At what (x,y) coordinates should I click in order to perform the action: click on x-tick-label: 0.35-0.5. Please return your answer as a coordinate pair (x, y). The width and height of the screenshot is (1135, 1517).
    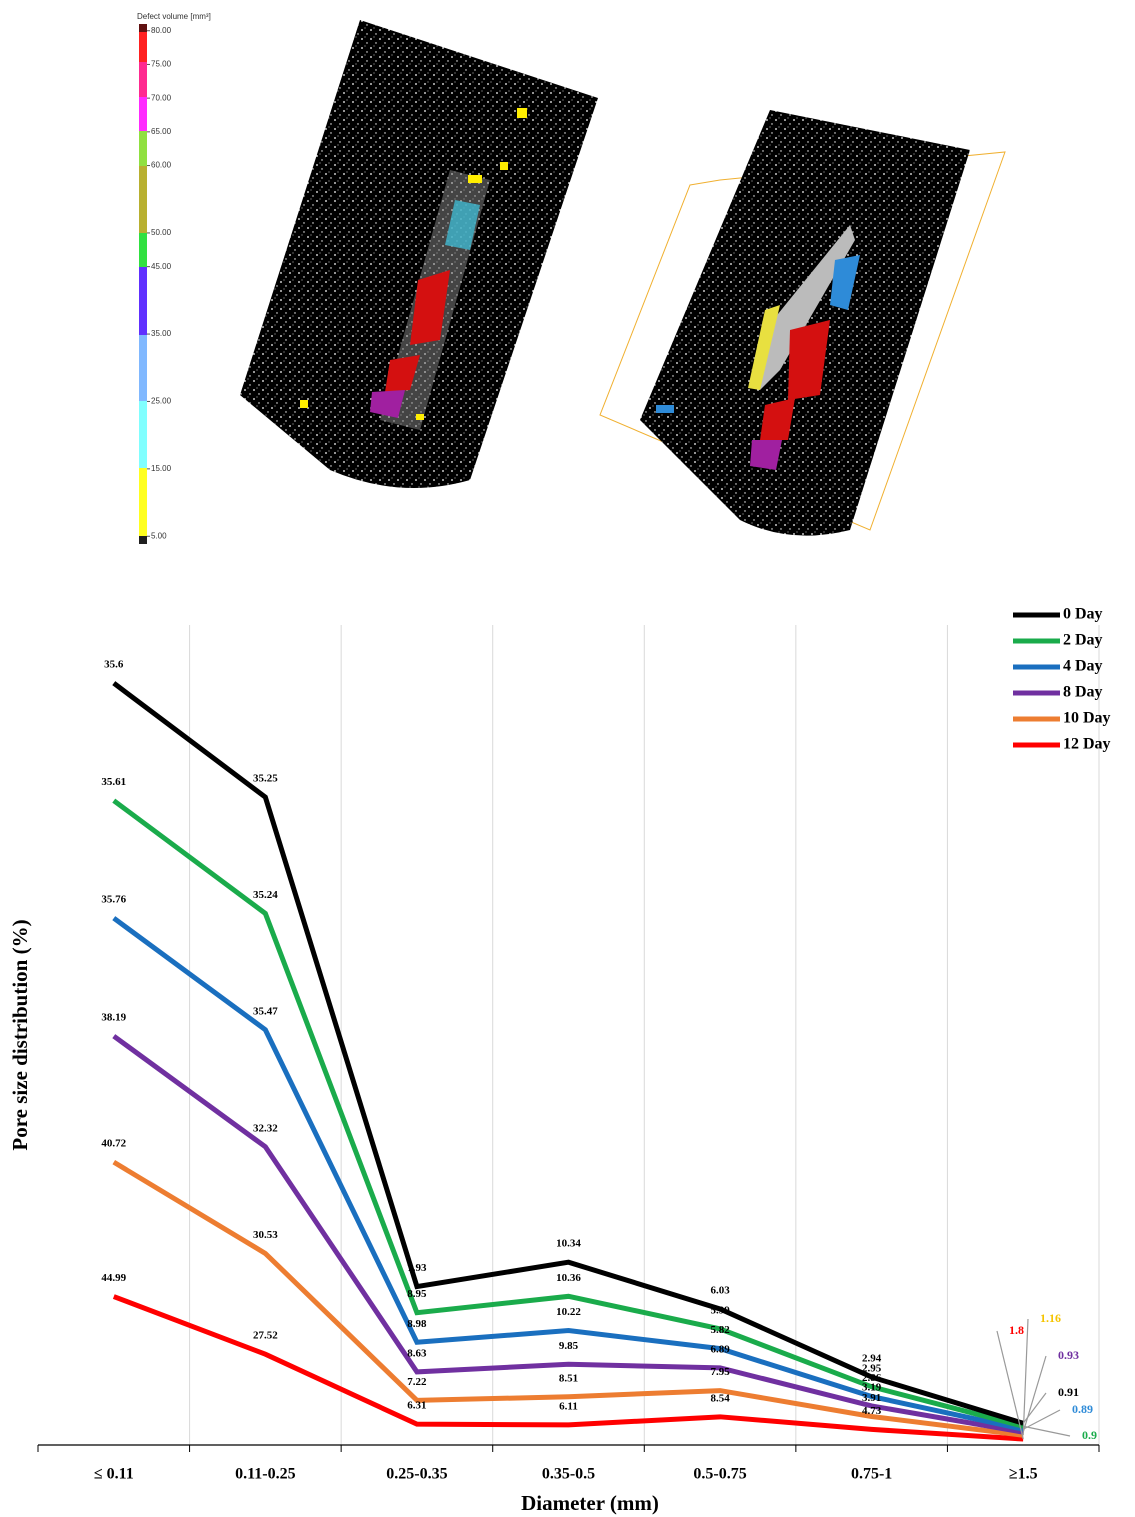
    Looking at the image, I should click on (568, 1474).